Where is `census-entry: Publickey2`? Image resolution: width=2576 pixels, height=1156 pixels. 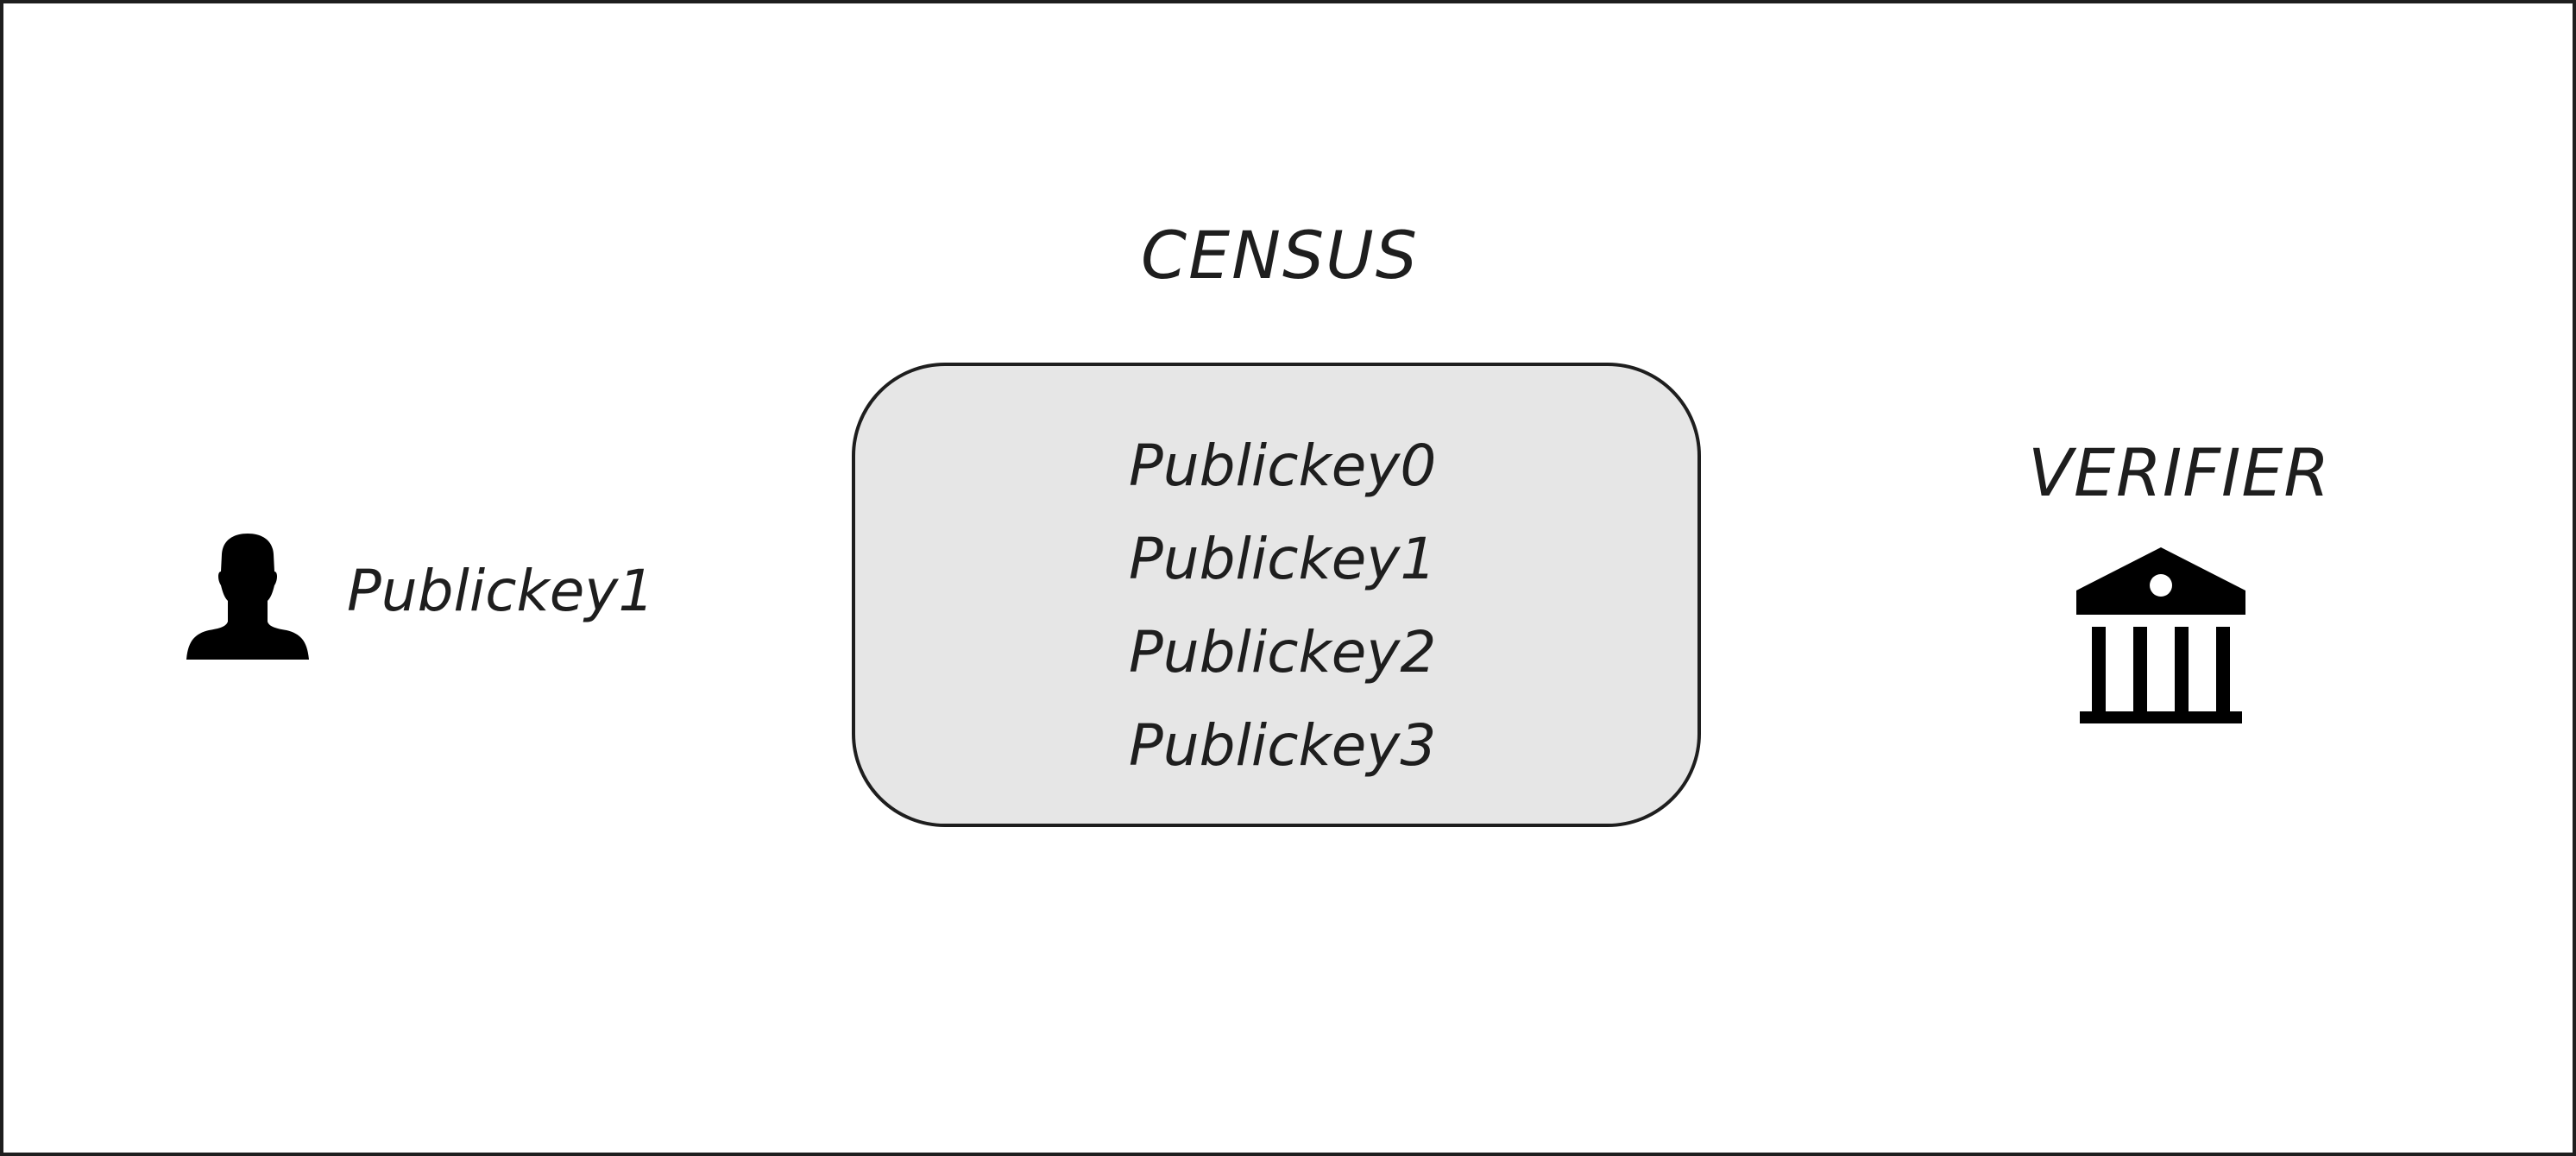
census-entry: Publickey2 is located at coordinates (1283, 652).